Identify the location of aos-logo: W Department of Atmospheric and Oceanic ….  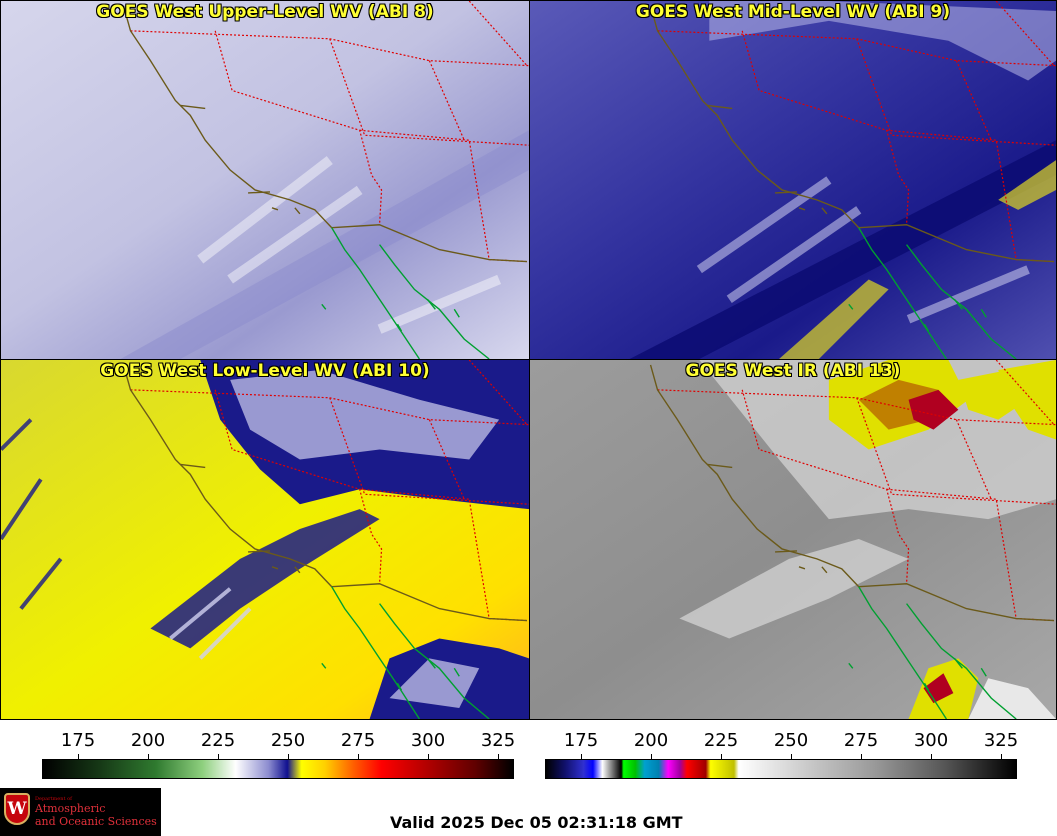
(80, 812).